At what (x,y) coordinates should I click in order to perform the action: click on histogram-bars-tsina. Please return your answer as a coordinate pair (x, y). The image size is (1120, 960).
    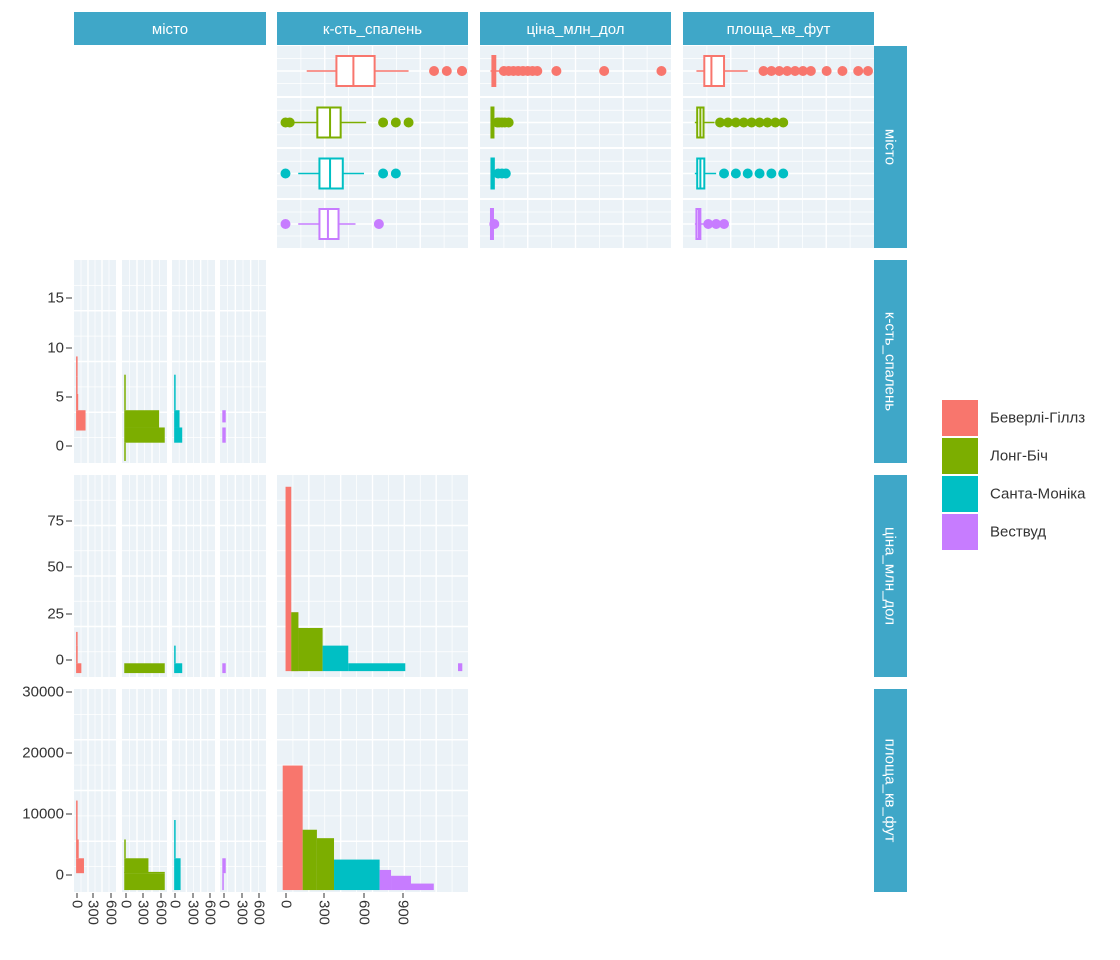
    Looking at the image, I should click on (374, 579).